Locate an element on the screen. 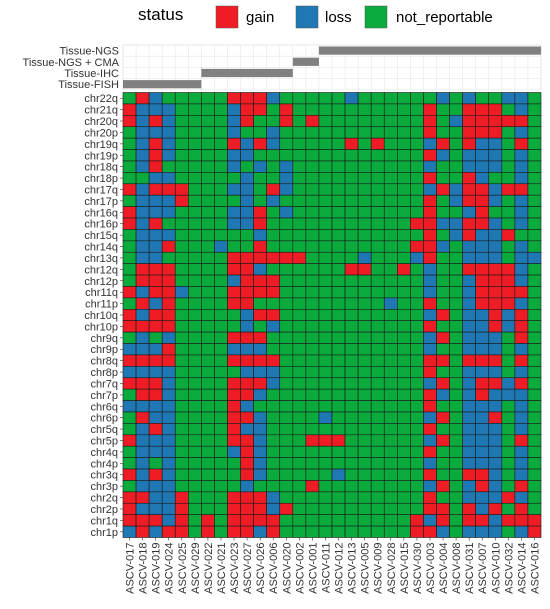 This screenshot has width=550, height=609. column-label: ASCV-005 is located at coordinates (366, 568).